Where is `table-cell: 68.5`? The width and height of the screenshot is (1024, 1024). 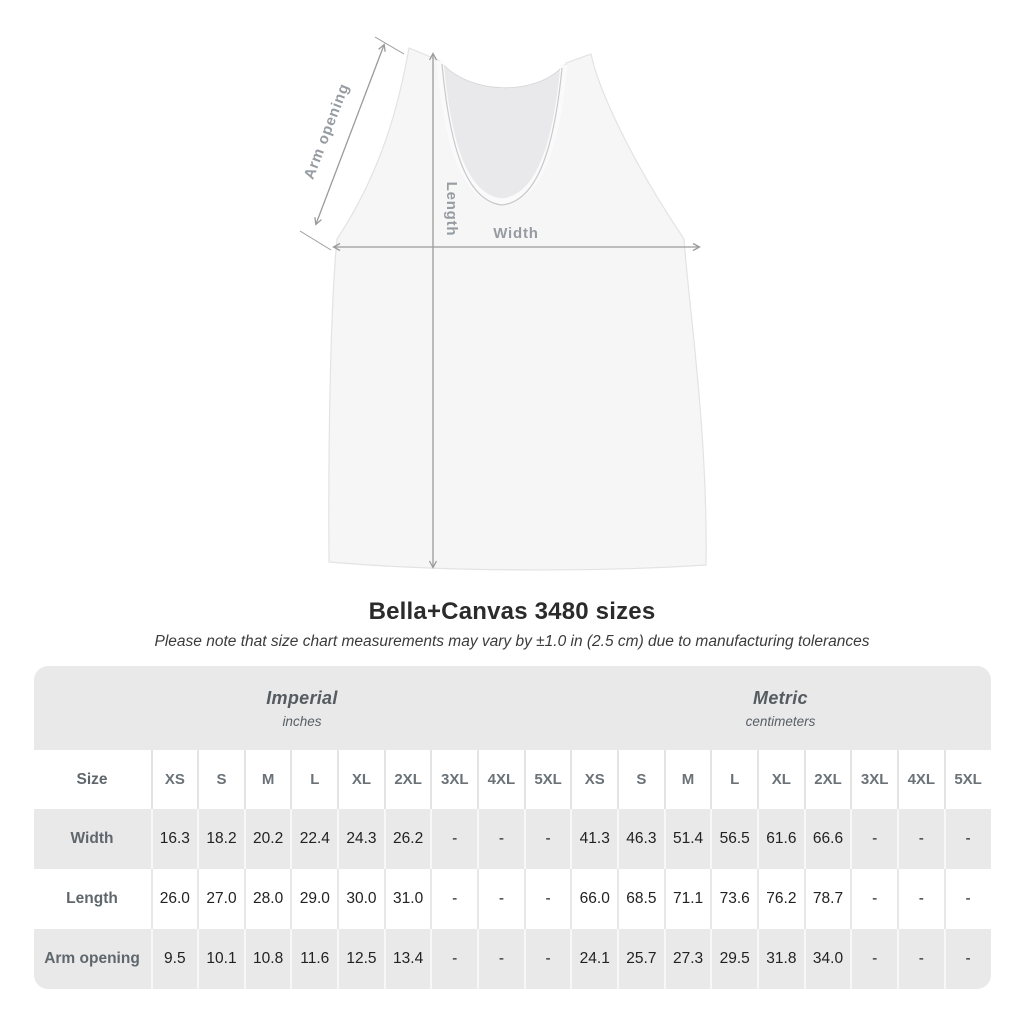
table-cell: 68.5 is located at coordinates (640, 899).